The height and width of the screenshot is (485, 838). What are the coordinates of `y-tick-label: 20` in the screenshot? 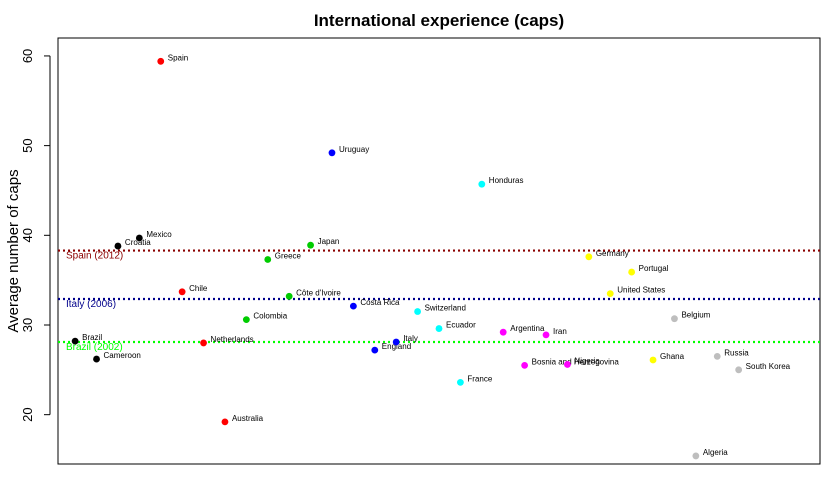 It's located at (27, 414).